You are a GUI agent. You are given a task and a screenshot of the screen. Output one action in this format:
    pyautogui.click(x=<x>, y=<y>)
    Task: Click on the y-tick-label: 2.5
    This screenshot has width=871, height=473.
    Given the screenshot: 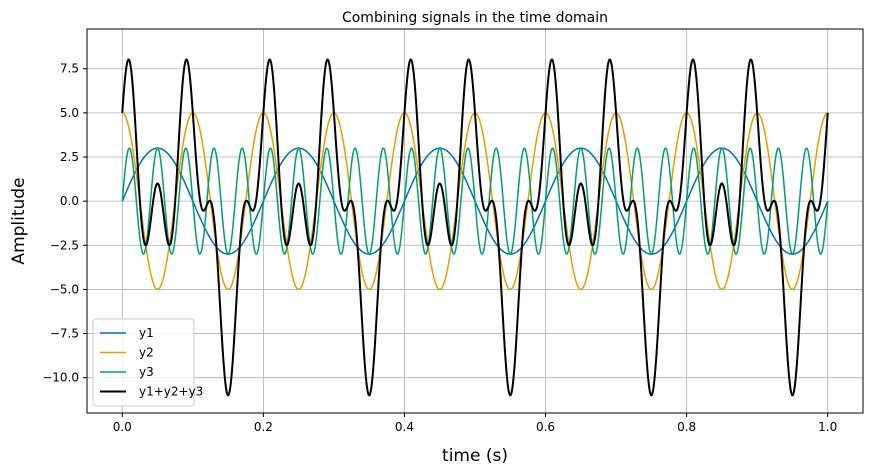 What is the action you would take?
    pyautogui.click(x=69, y=157)
    